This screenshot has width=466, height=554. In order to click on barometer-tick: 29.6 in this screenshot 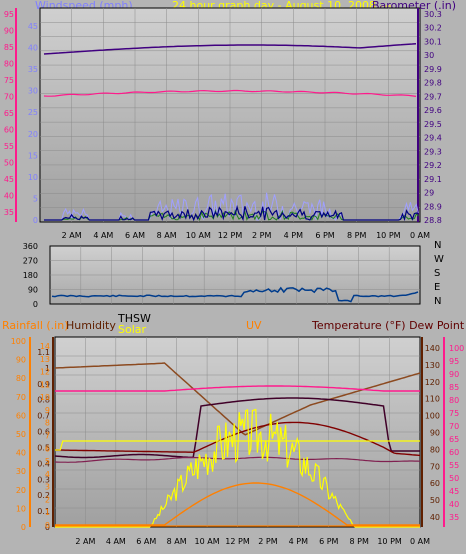, I will do `click(433, 110)`.